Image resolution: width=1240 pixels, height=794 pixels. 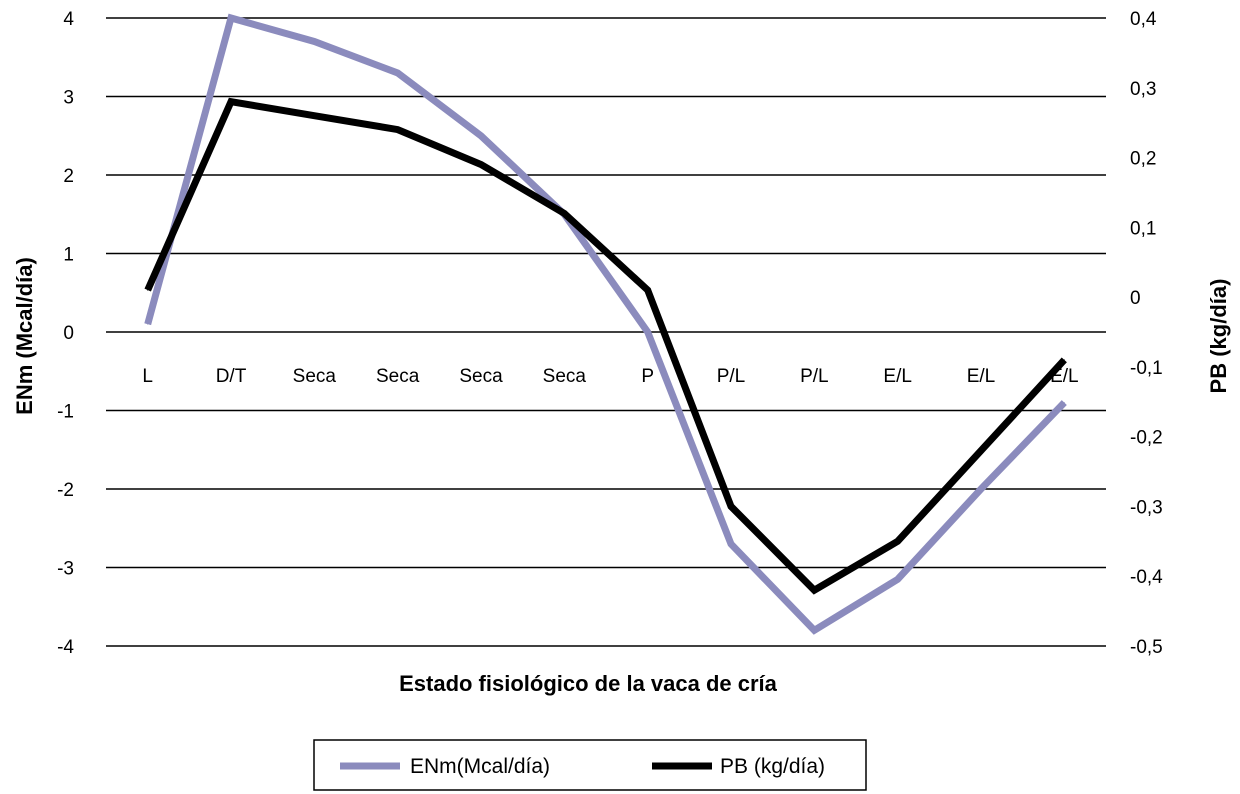 I want to click on y-tick-label: 0, so click(x=68, y=333).